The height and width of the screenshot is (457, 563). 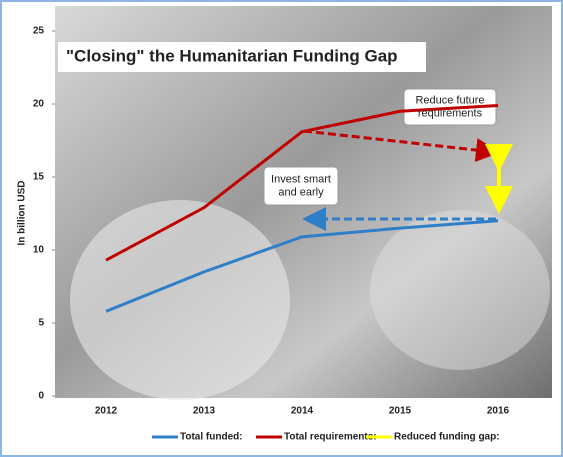 What do you see at coordinates (330, 437) in the screenshot?
I see `legend-label: Total requirements:` at bounding box center [330, 437].